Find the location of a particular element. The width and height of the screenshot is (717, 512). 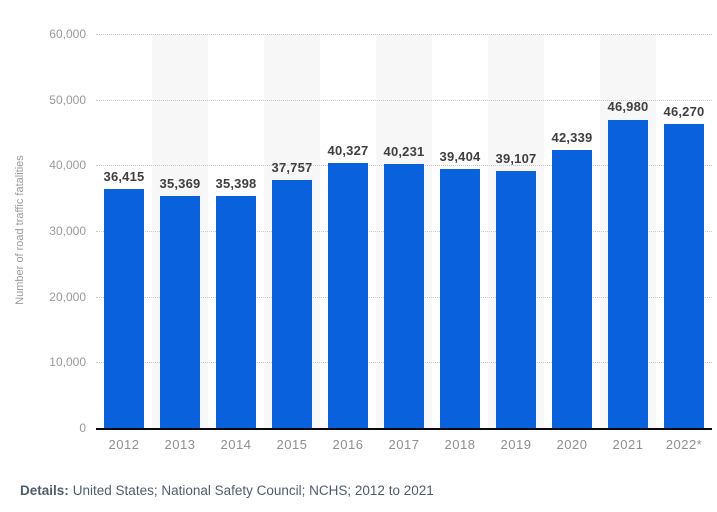

x-tick-label: 2015 is located at coordinates (292, 444).